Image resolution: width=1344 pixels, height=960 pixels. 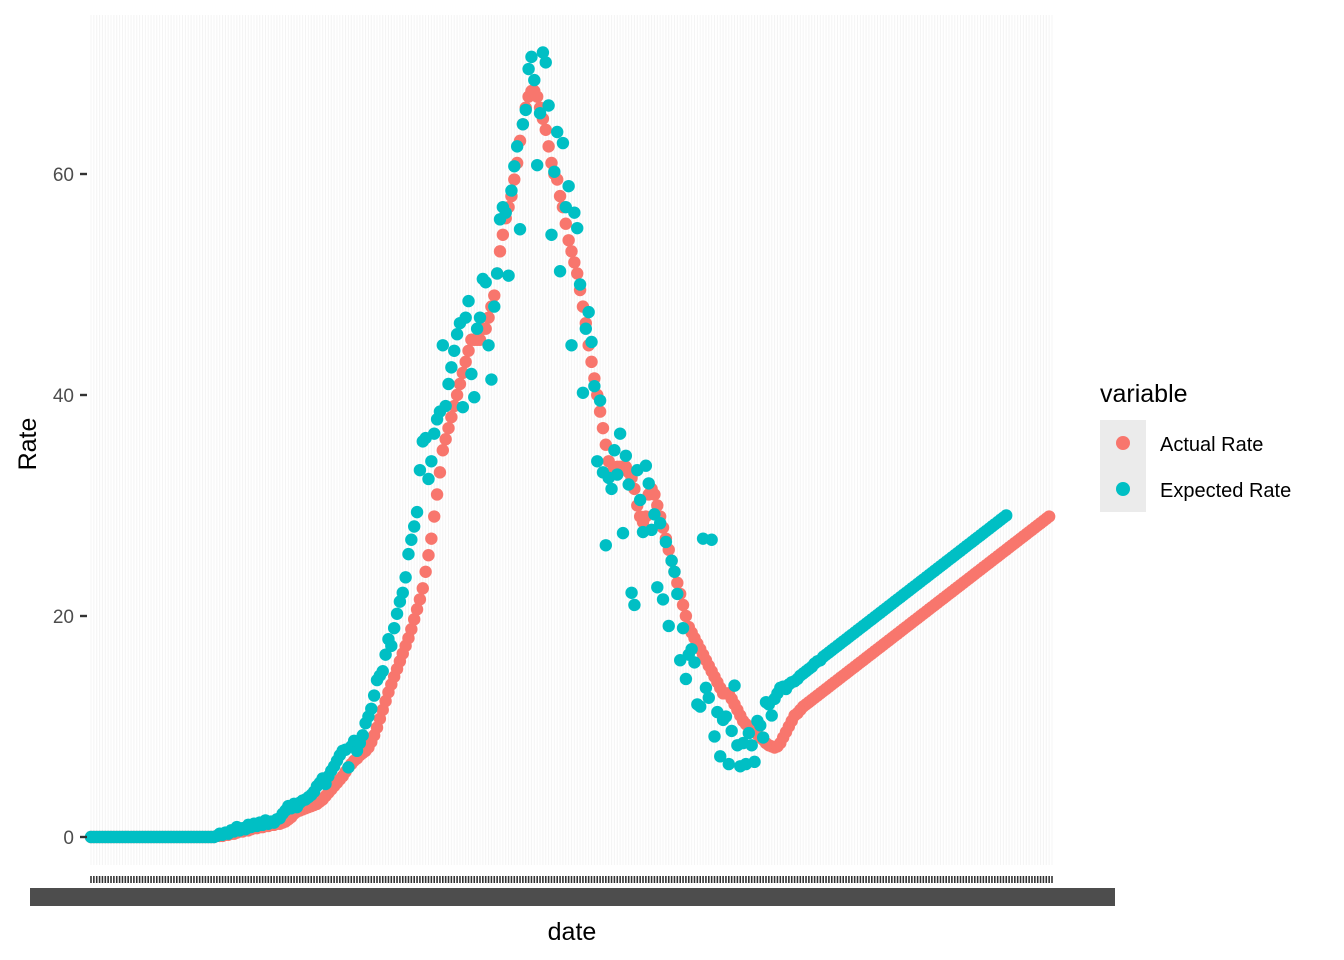 What do you see at coordinates (1144, 394) in the screenshot?
I see `legend-title: variable` at bounding box center [1144, 394].